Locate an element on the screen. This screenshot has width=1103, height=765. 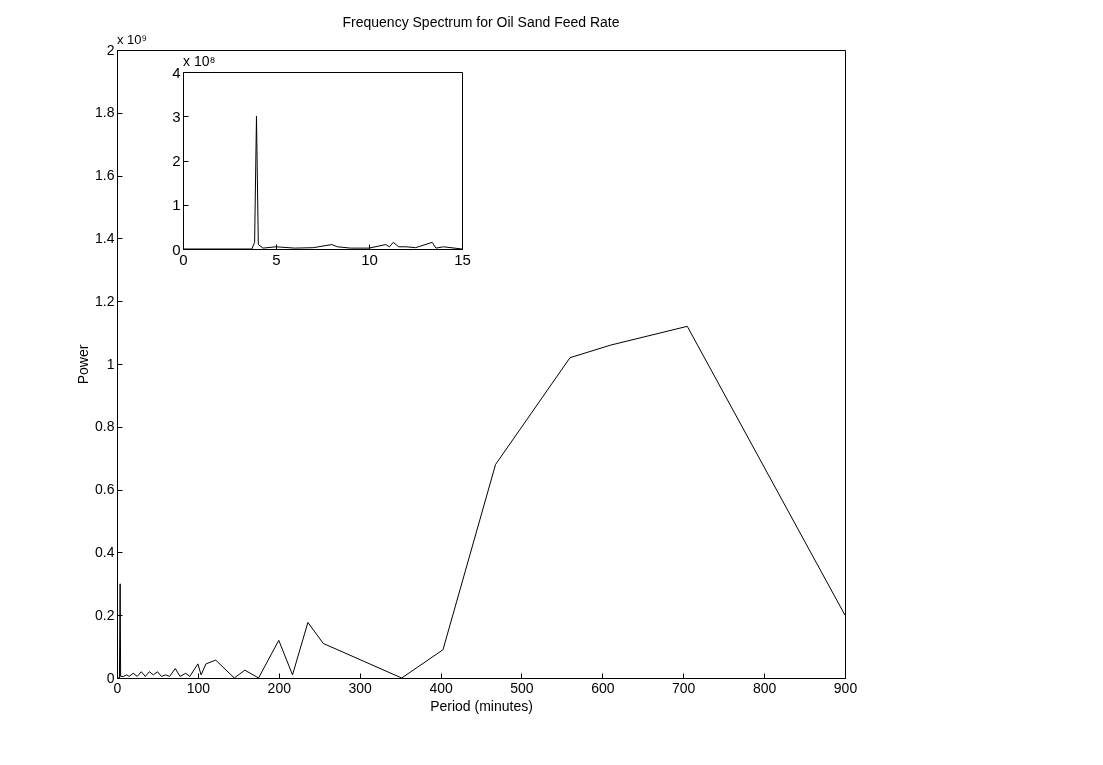
x-tick-label: 100 is located at coordinates (198, 687).